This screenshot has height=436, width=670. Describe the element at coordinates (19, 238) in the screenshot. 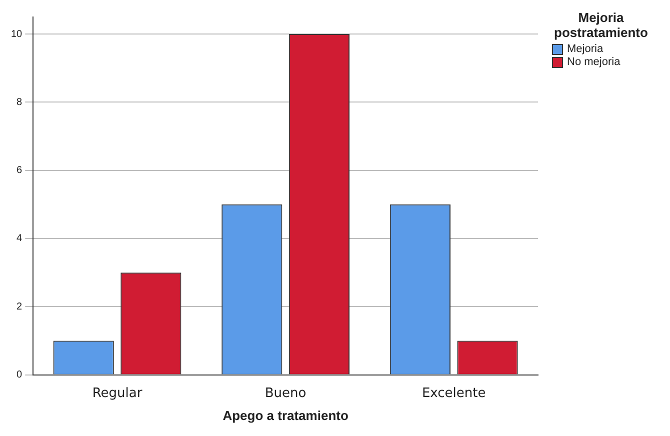

I see `y-tick-label: 4` at that location.